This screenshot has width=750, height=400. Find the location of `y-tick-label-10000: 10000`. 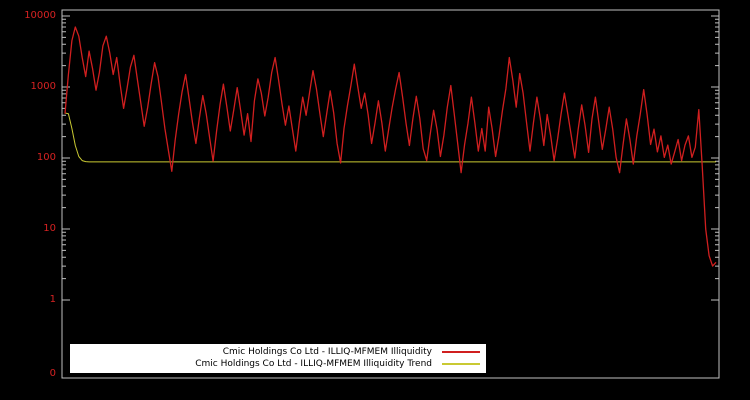

y-tick-label-10000: 10000 is located at coordinates (40, 15).